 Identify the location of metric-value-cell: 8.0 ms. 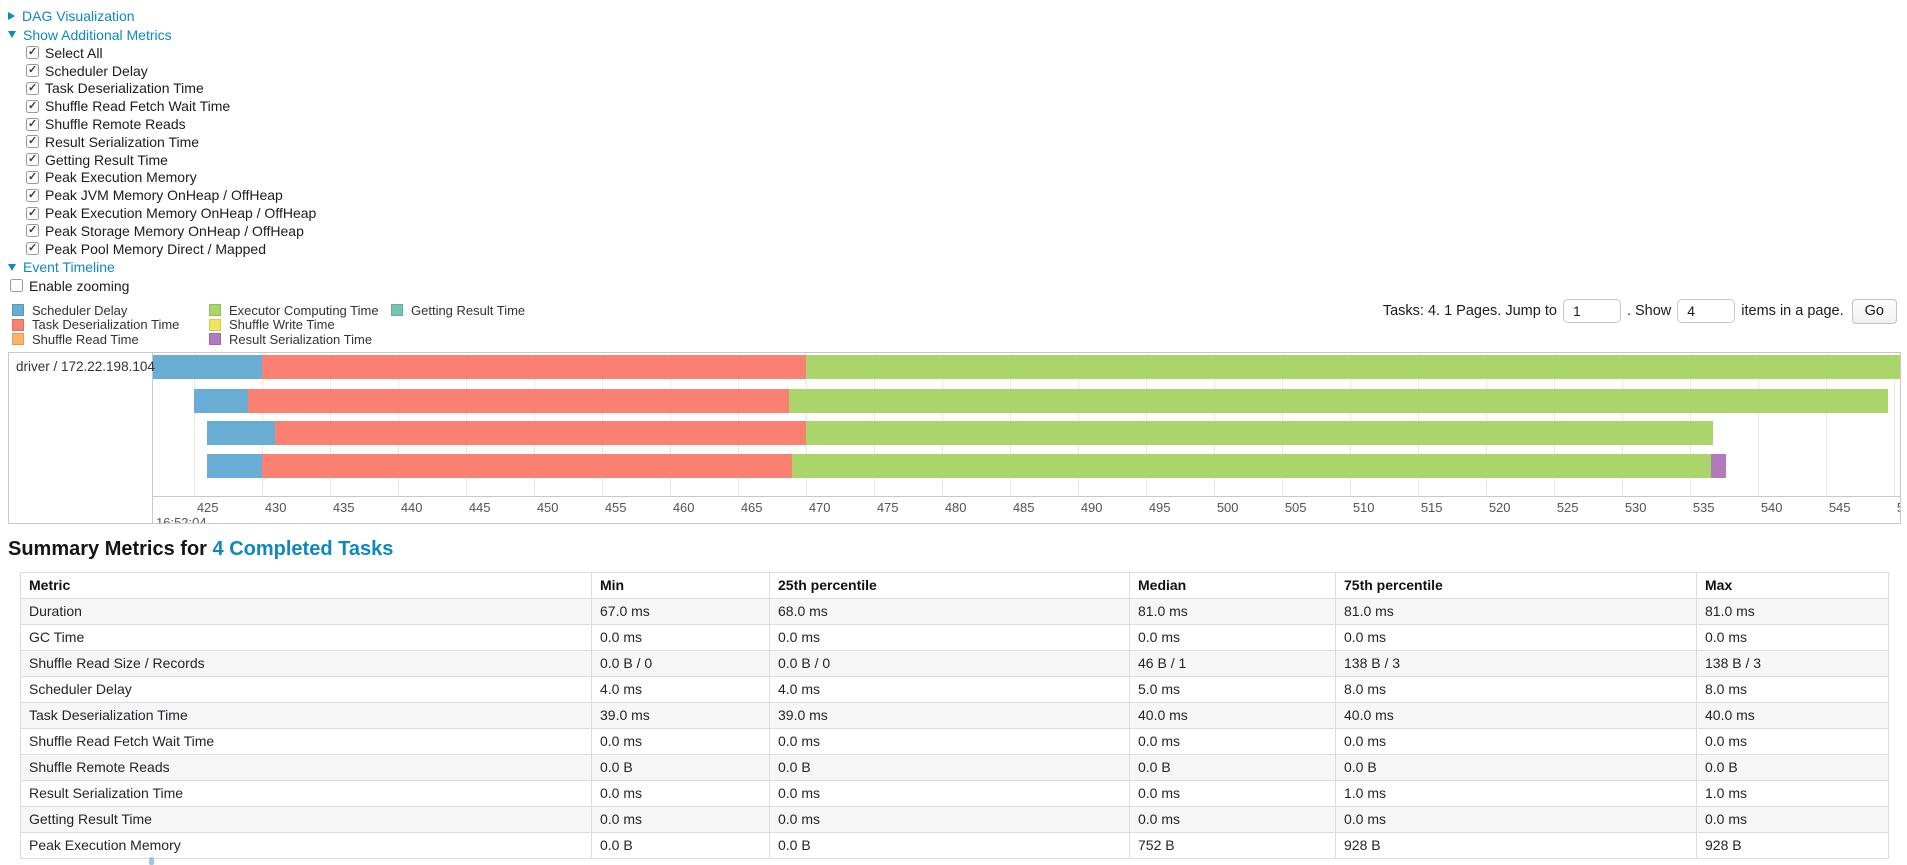
(1792, 689).